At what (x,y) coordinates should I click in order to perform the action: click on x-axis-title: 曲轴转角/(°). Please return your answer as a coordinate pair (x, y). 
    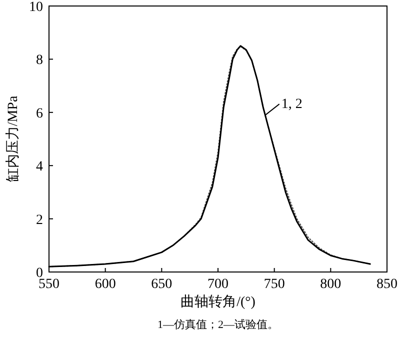
    Looking at the image, I should click on (218, 302).